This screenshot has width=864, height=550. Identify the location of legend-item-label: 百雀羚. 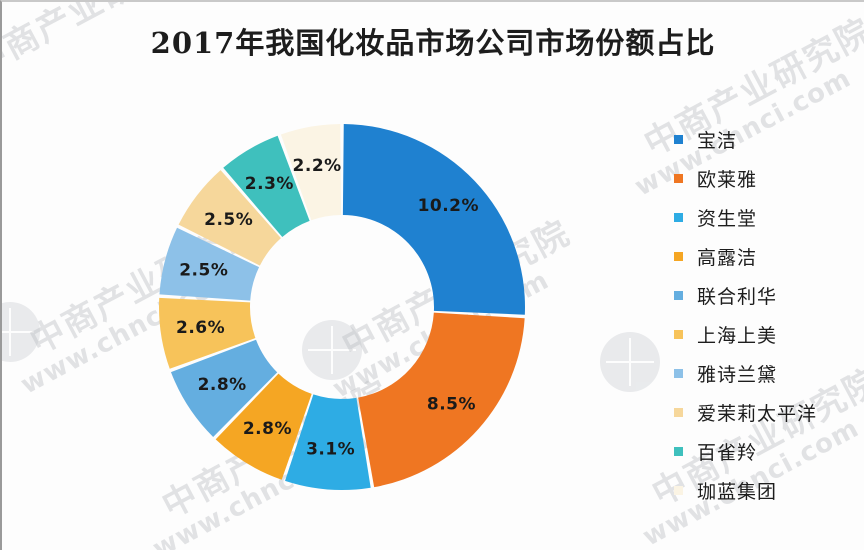
(727, 453).